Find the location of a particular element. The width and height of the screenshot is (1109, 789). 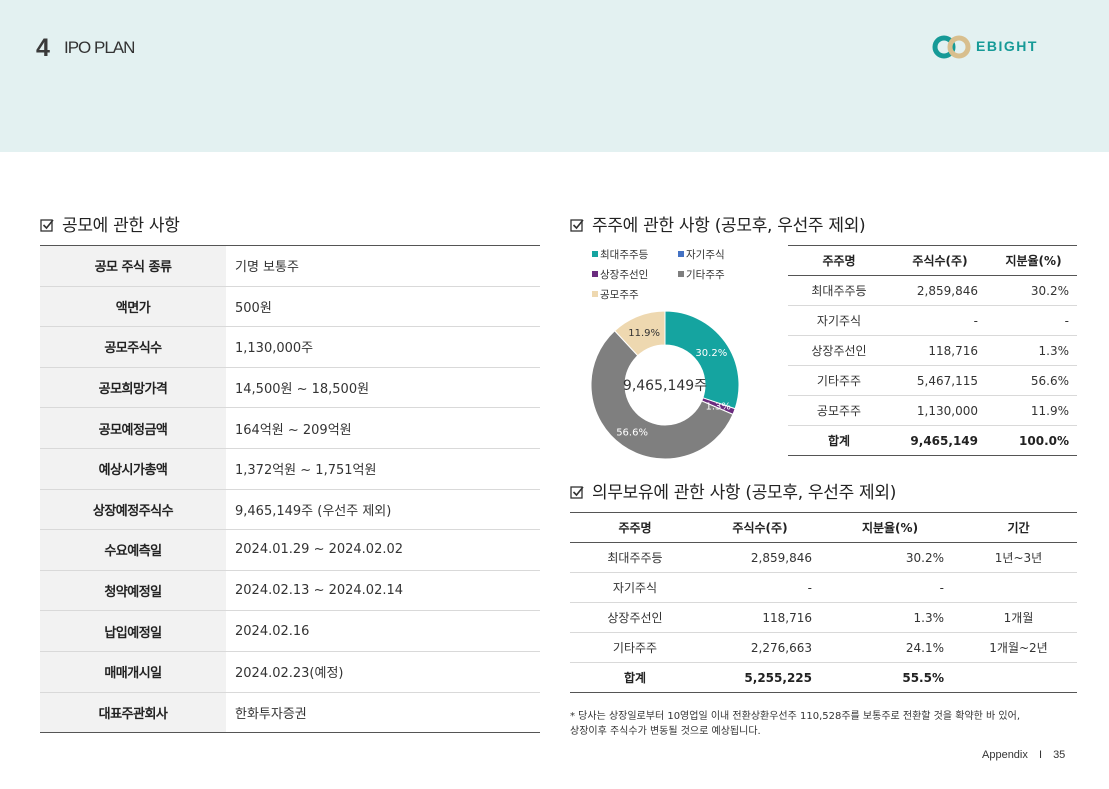

offering-row: 공모주식수 1,130,000주 is located at coordinates (290, 347).